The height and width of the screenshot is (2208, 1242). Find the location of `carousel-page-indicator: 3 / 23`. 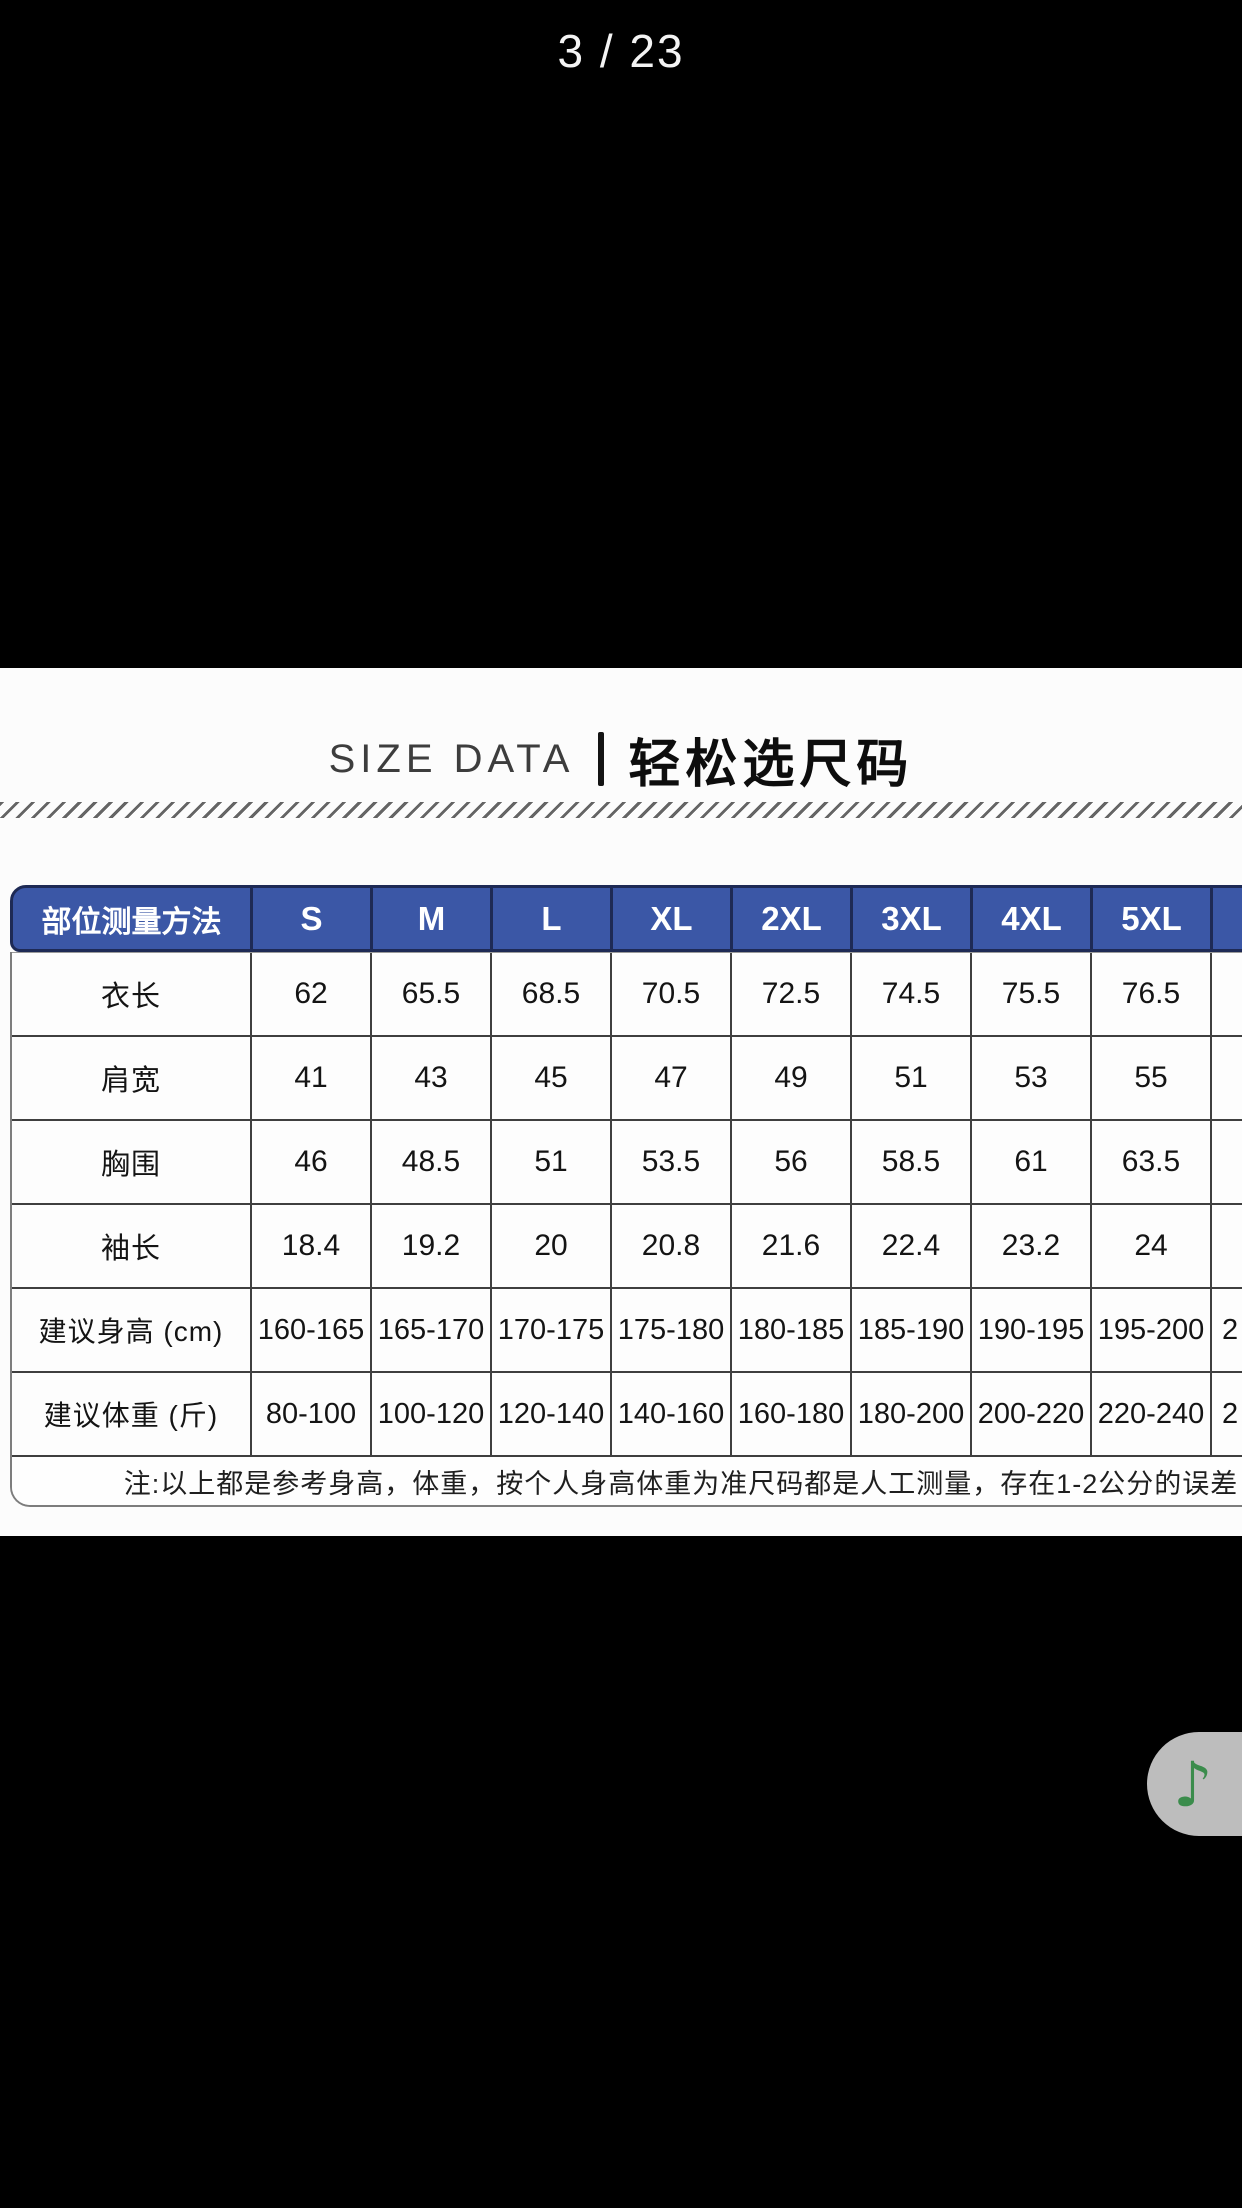

carousel-page-indicator: 3 / 23 is located at coordinates (621, 51).